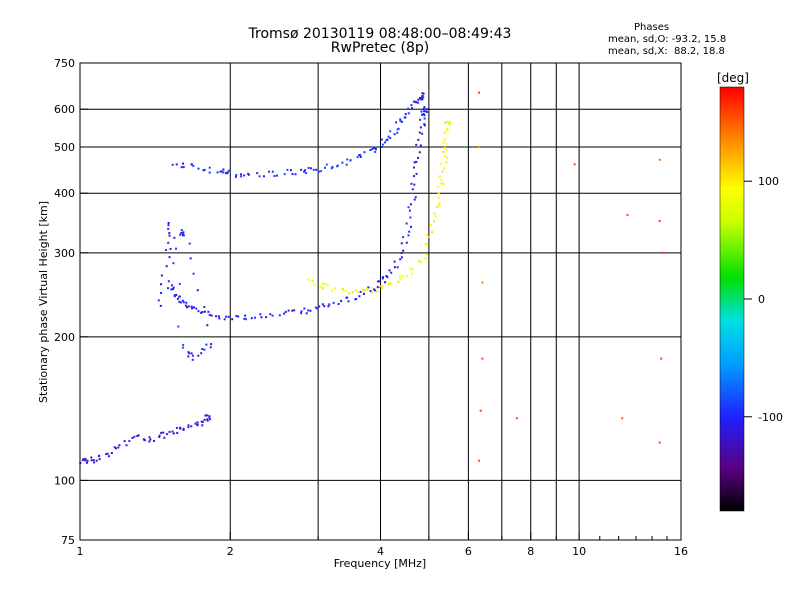 This screenshot has width=800, height=600. I want to click on y-tick-label: 600, so click(64, 109).